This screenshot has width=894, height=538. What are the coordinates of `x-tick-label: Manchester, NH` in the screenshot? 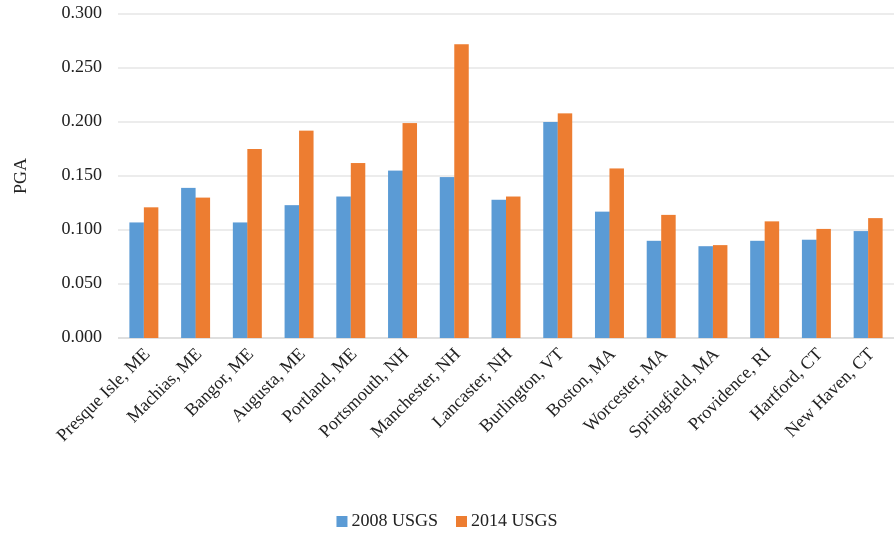 It's located at (415, 393).